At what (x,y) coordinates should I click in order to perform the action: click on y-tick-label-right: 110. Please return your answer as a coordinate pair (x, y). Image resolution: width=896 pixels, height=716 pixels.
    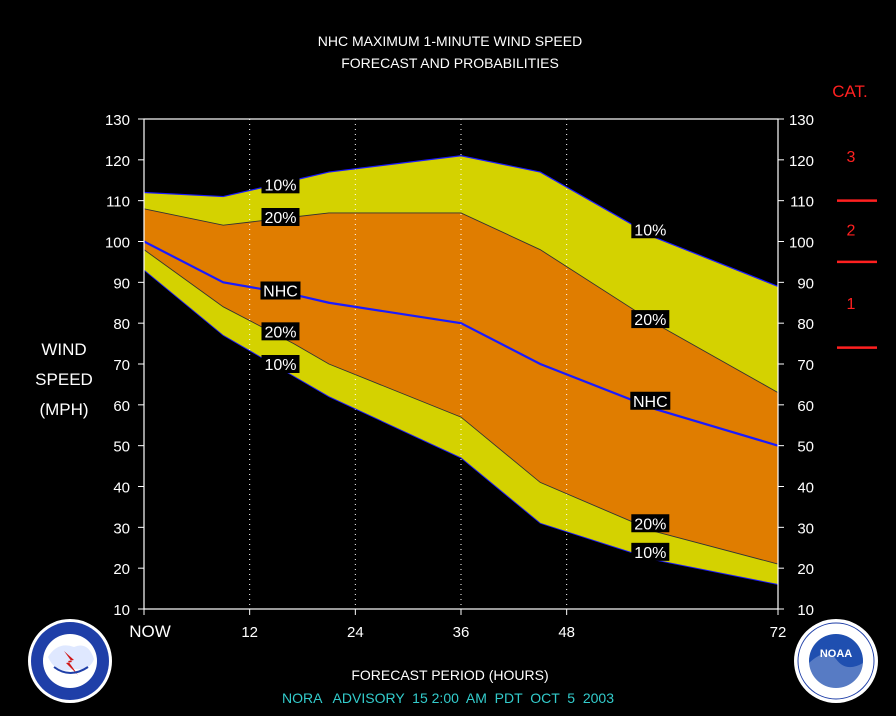
    Looking at the image, I should click on (802, 202).